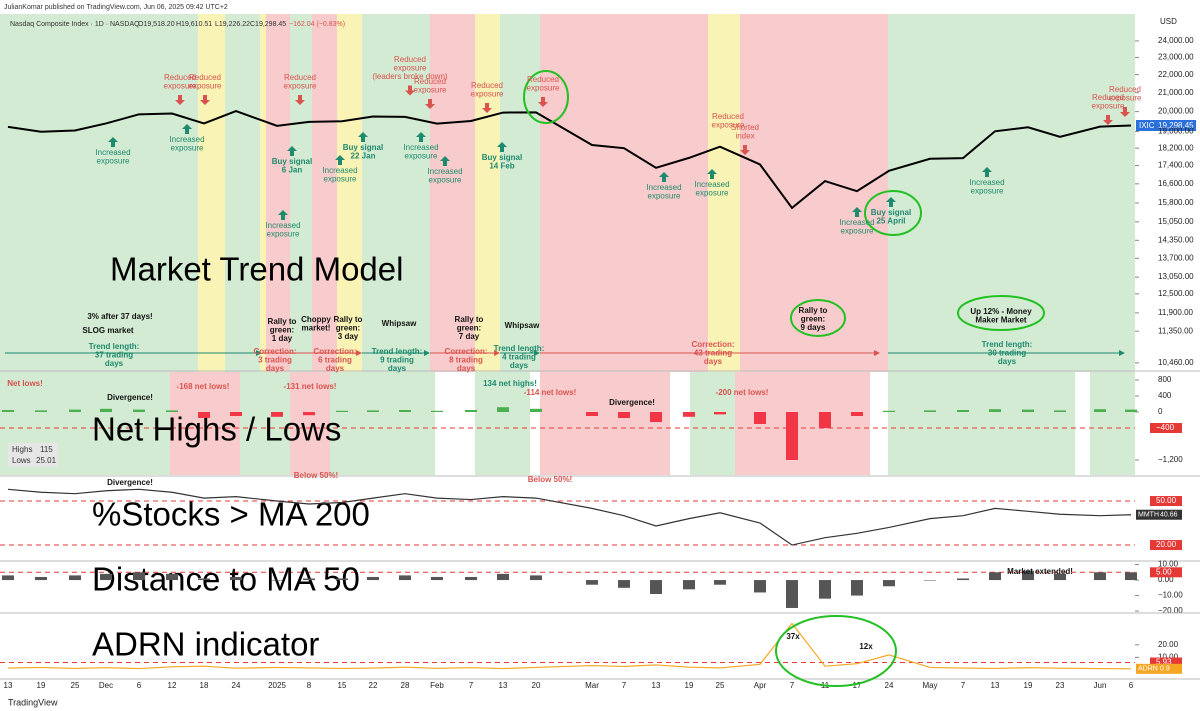 The height and width of the screenshot is (711, 1200). I want to click on annotation: Net lows!, so click(25, 383).